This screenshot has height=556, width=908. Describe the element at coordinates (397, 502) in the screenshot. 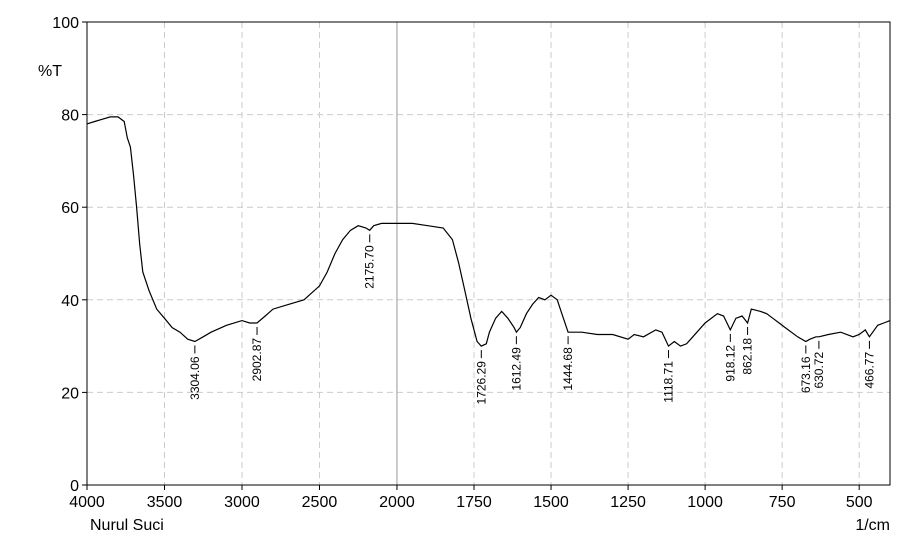

I see `x-tick-label: 2000` at that location.